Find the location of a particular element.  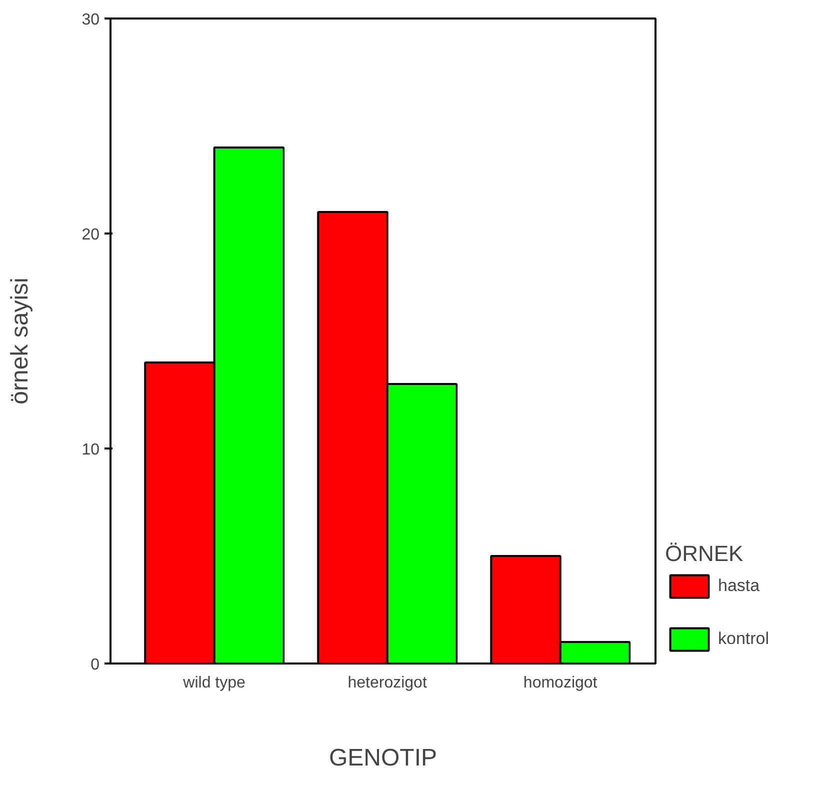

x-tick-label: heterozigot is located at coordinates (388, 683).